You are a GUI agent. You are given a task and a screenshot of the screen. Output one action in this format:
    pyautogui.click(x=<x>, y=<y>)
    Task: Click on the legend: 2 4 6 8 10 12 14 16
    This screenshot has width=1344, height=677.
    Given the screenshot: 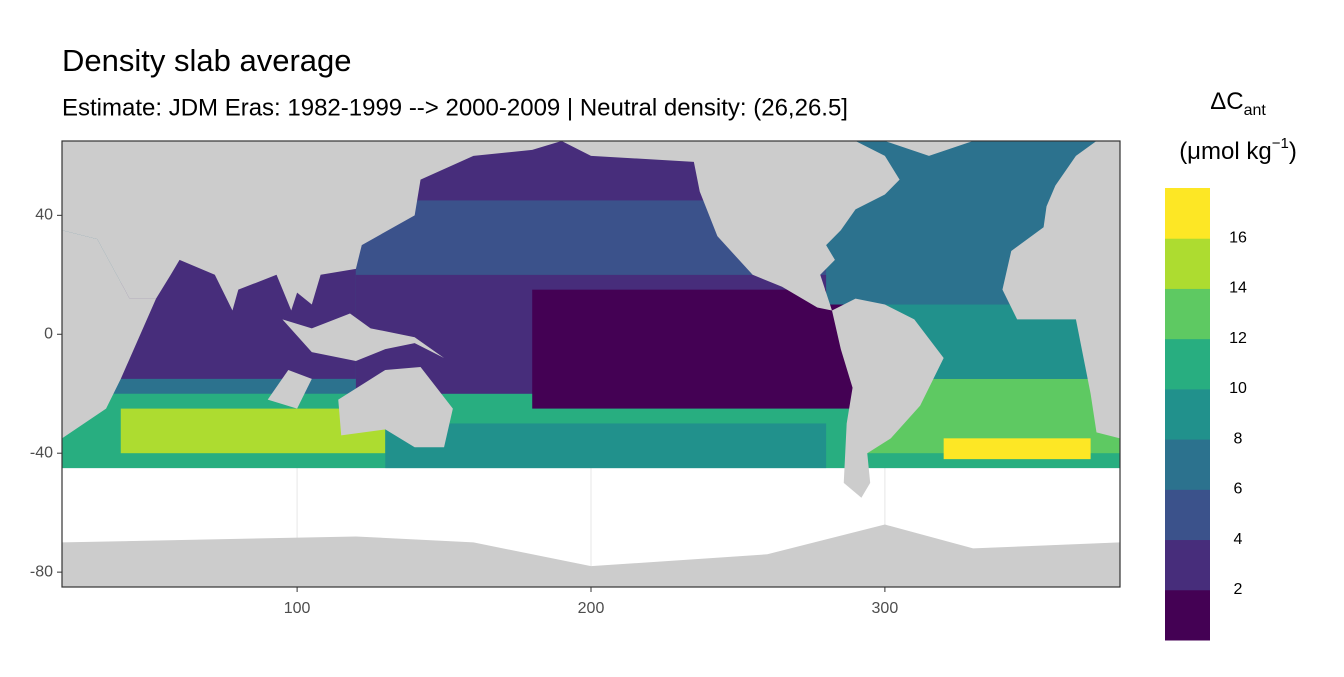 What is the action you would take?
    pyautogui.click(x=1206, y=414)
    